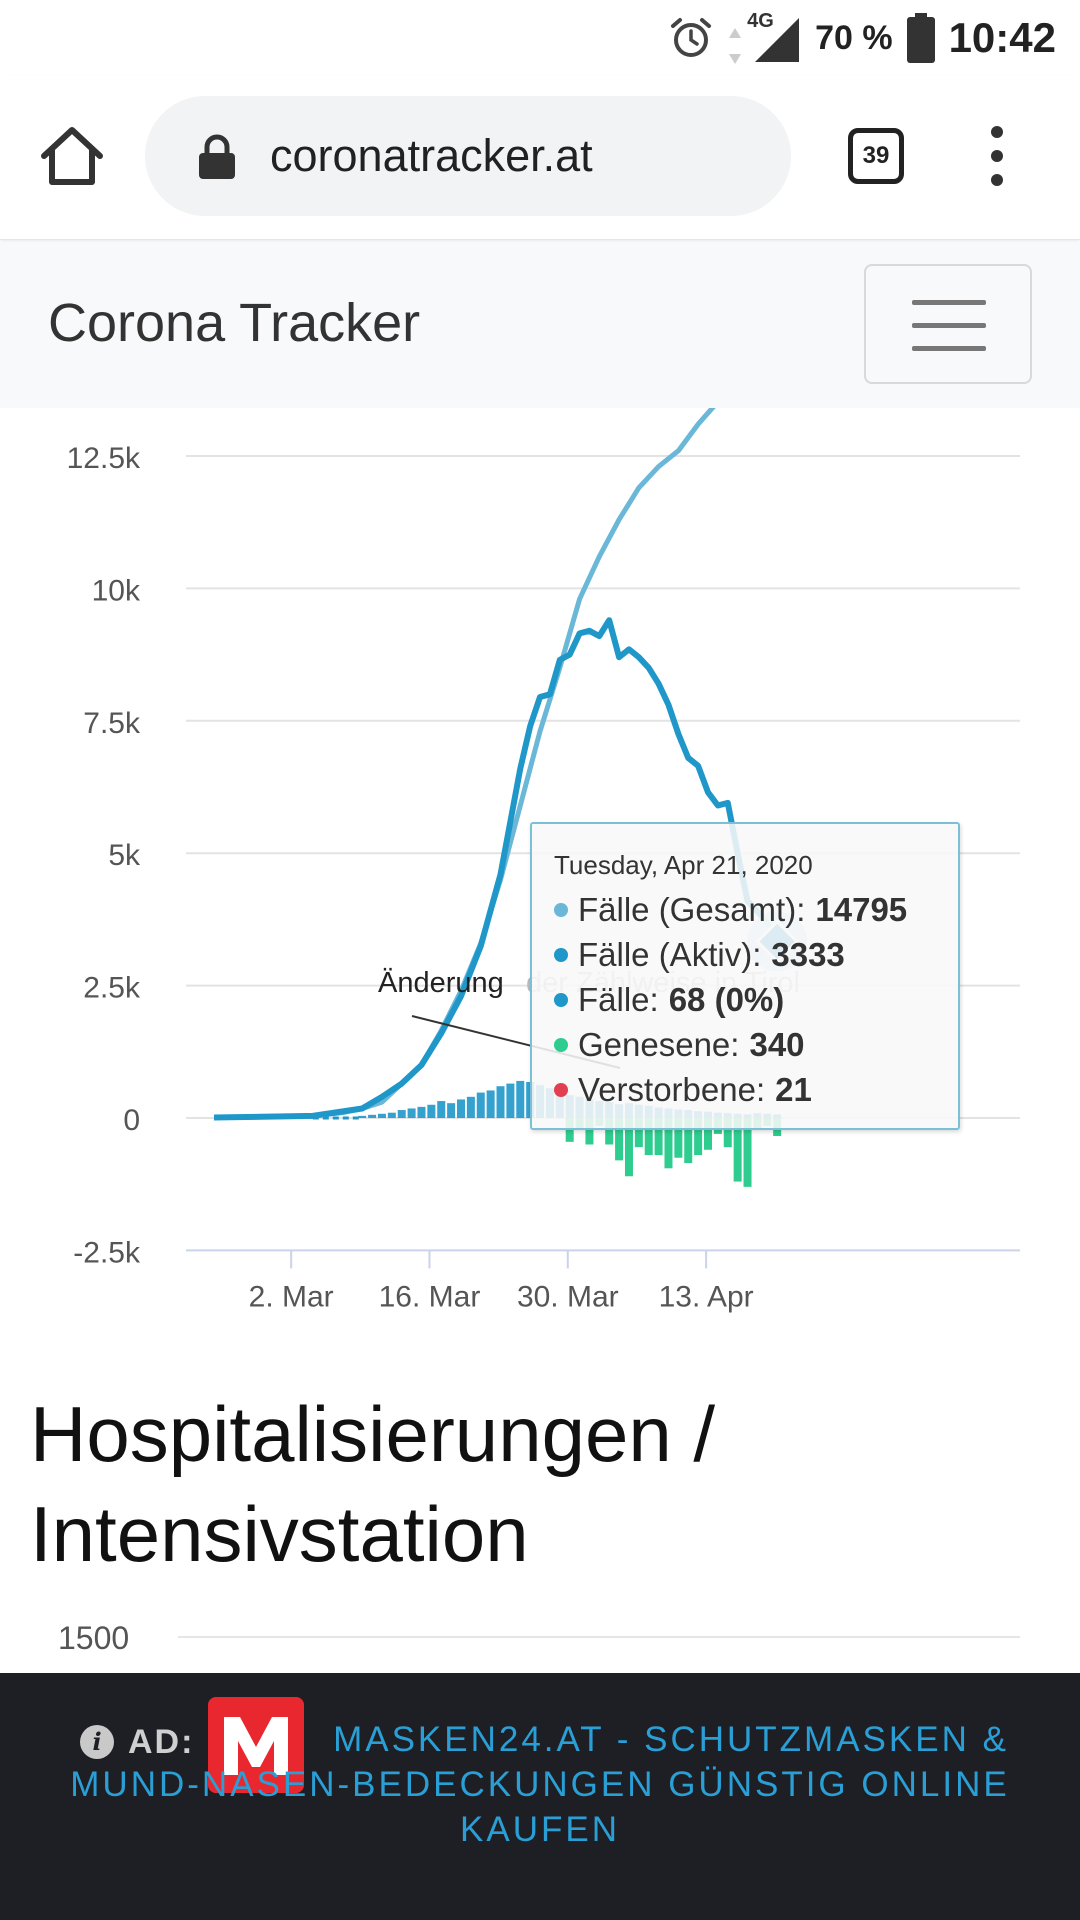 The image size is (1080, 1920). Describe the element at coordinates (94, 1638) in the screenshot. I see `hospital-chart-tick: 1500` at that location.